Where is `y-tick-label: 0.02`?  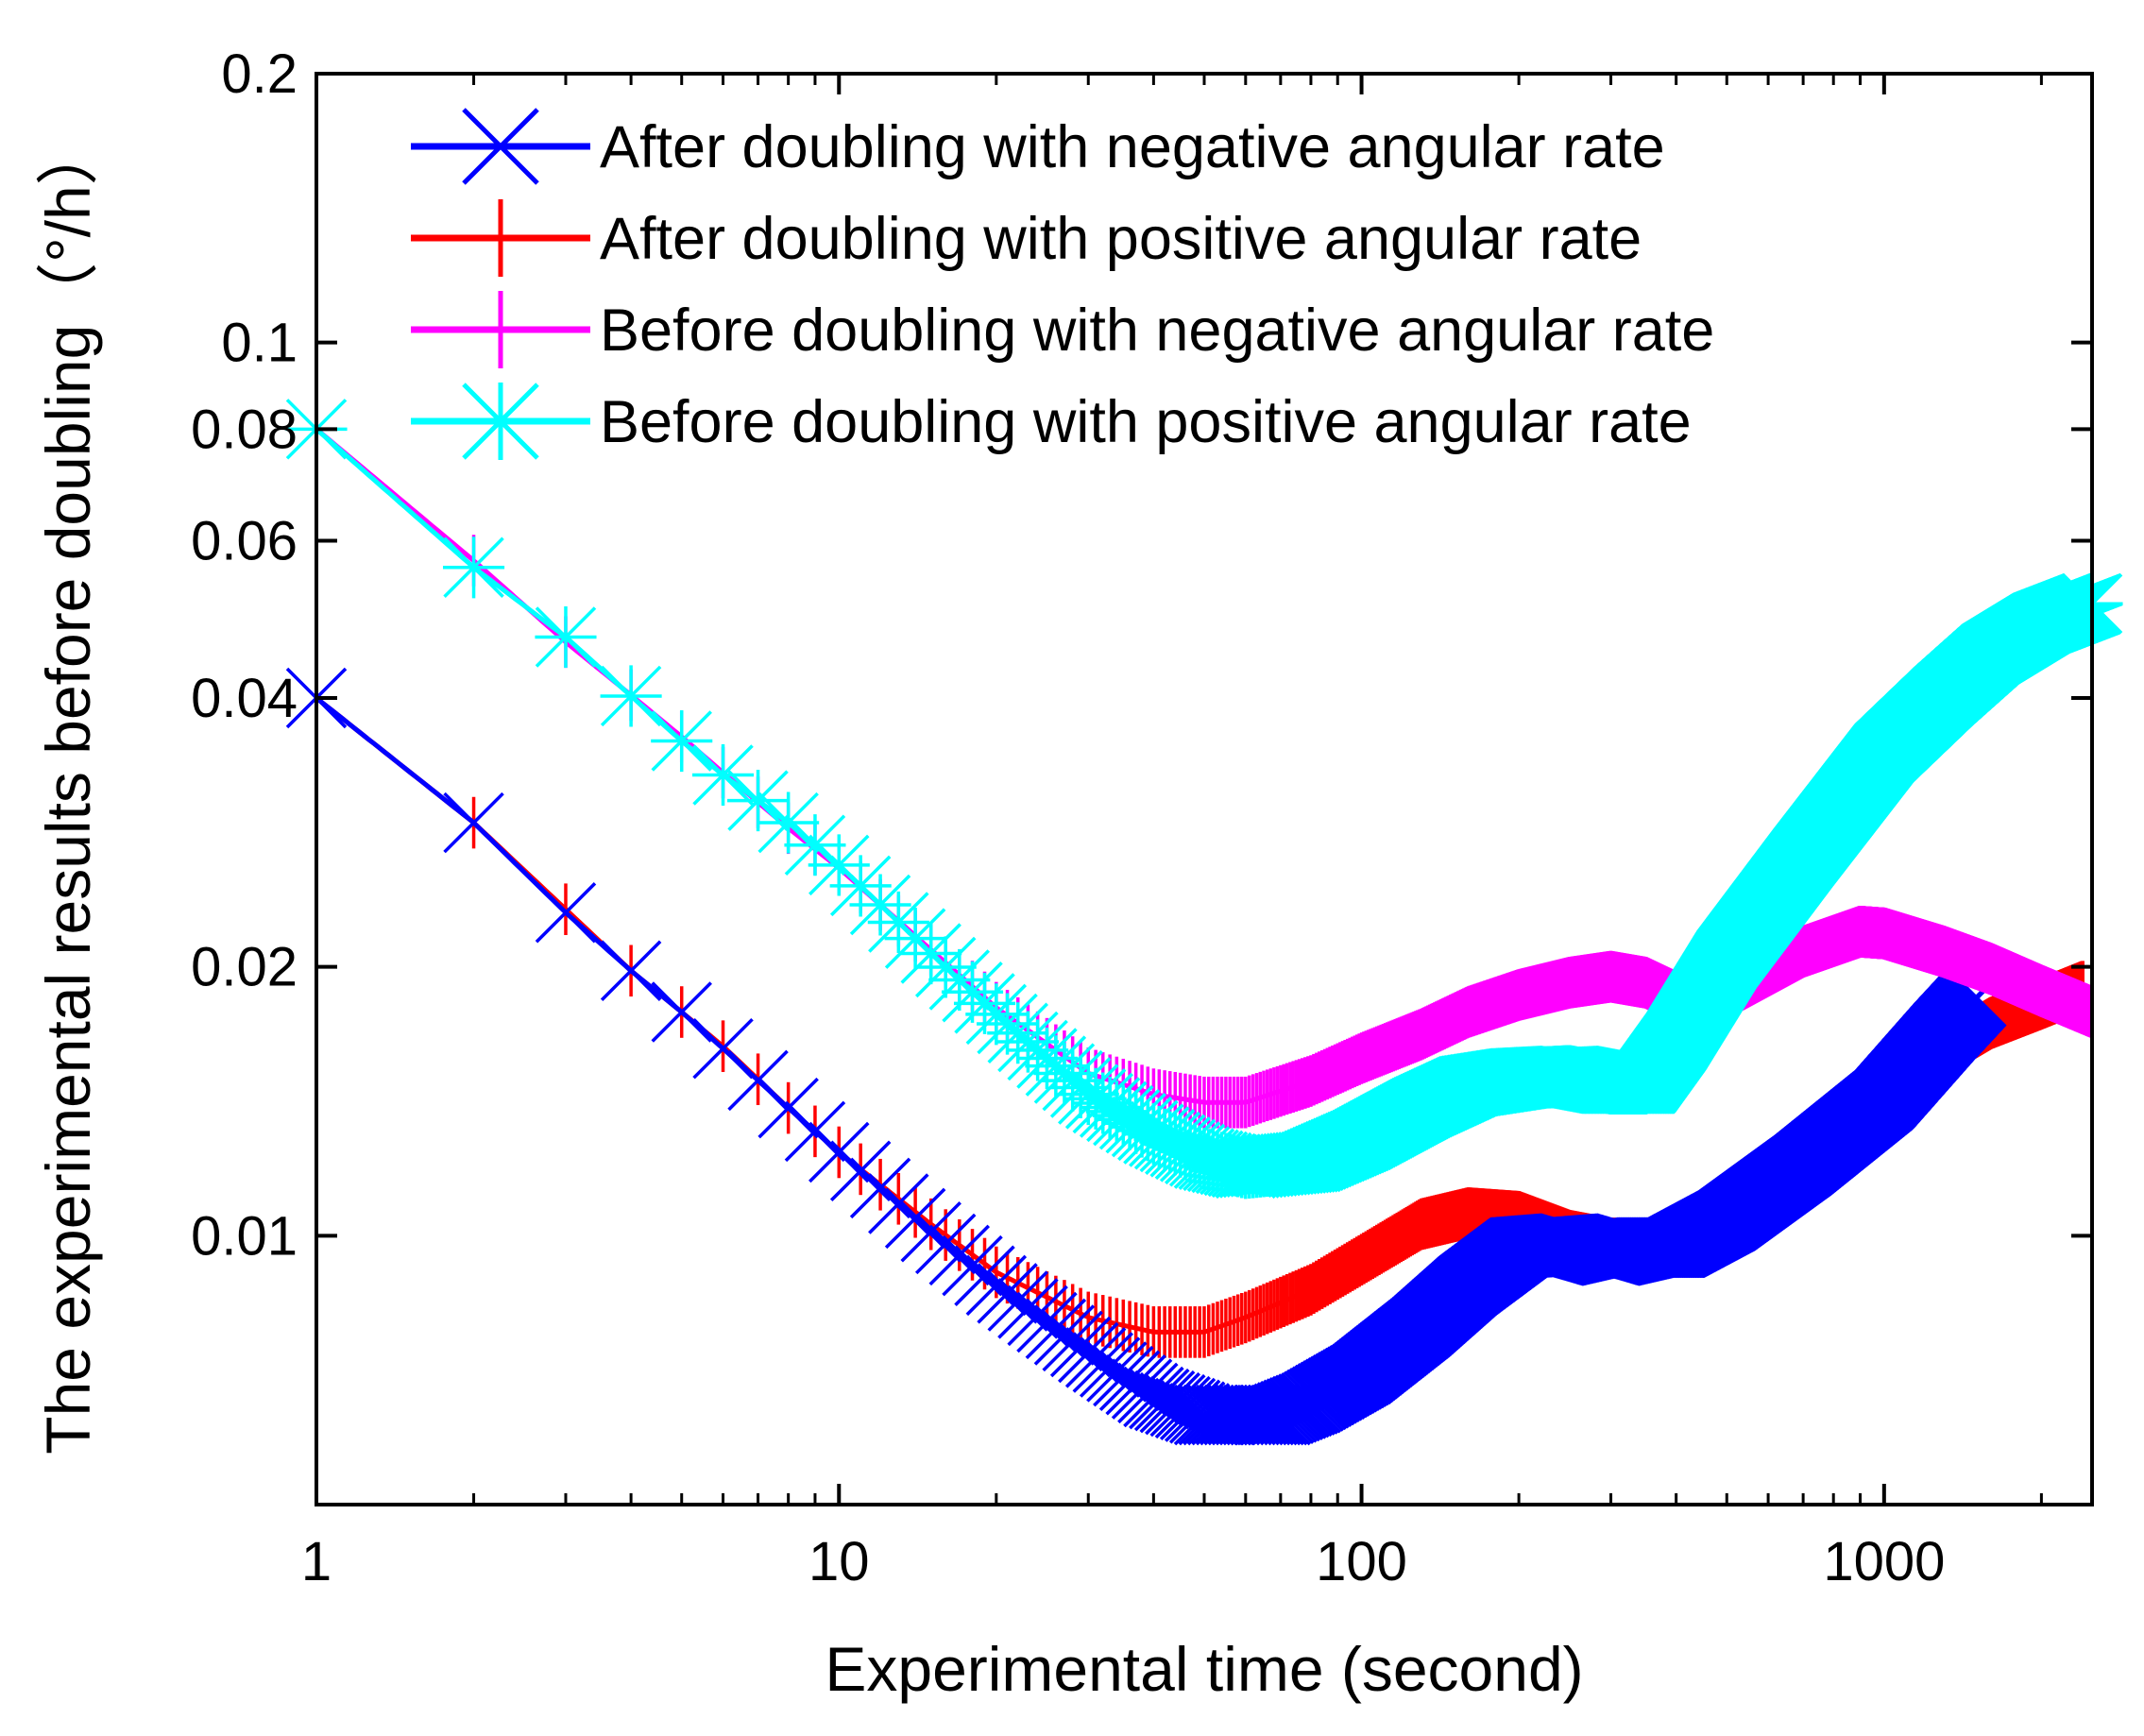 y-tick-label: 0.02 is located at coordinates (244, 967).